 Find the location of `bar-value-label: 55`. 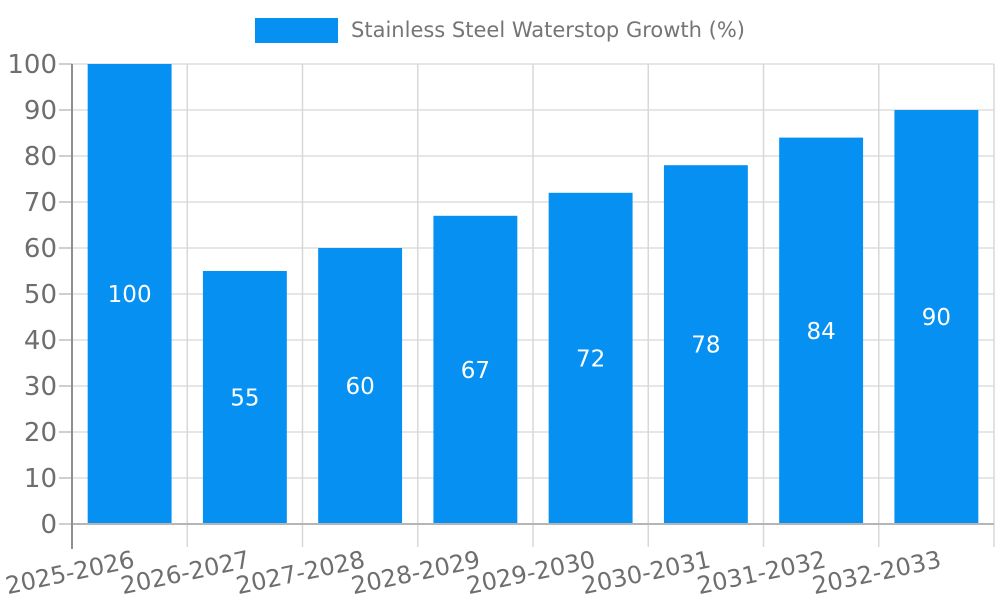

bar-value-label: 55 is located at coordinates (244, 399).